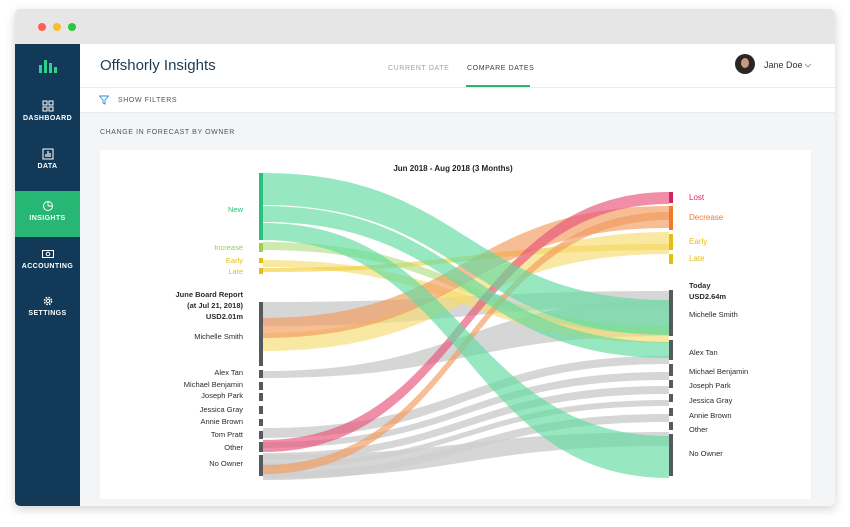  I want to click on left-category-label: Increase, so click(228, 247).